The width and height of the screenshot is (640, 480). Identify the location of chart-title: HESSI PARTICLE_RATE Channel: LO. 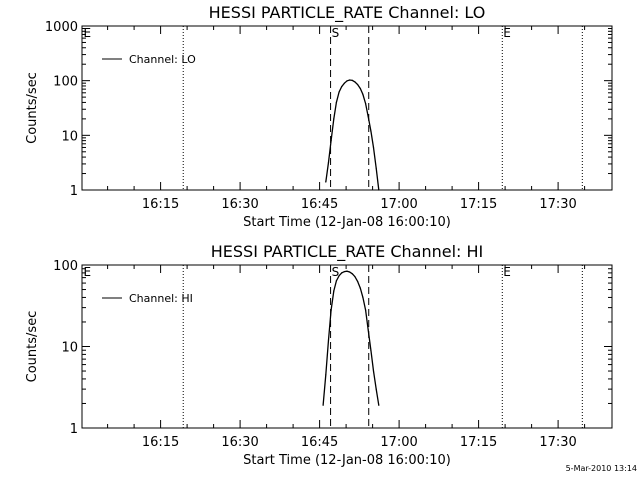
(347, 13).